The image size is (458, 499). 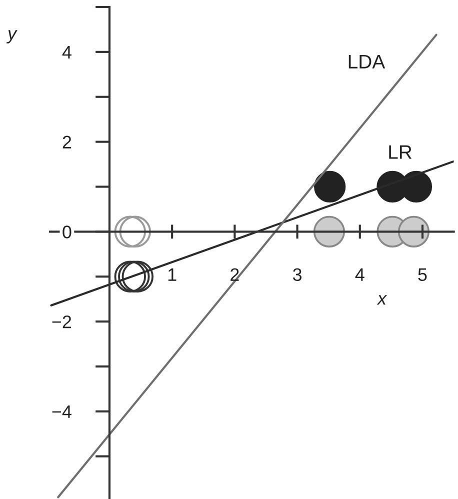 What do you see at coordinates (67, 142) in the screenshot?
I see `y-tick-label: 2` at bounding box center [67, 142].